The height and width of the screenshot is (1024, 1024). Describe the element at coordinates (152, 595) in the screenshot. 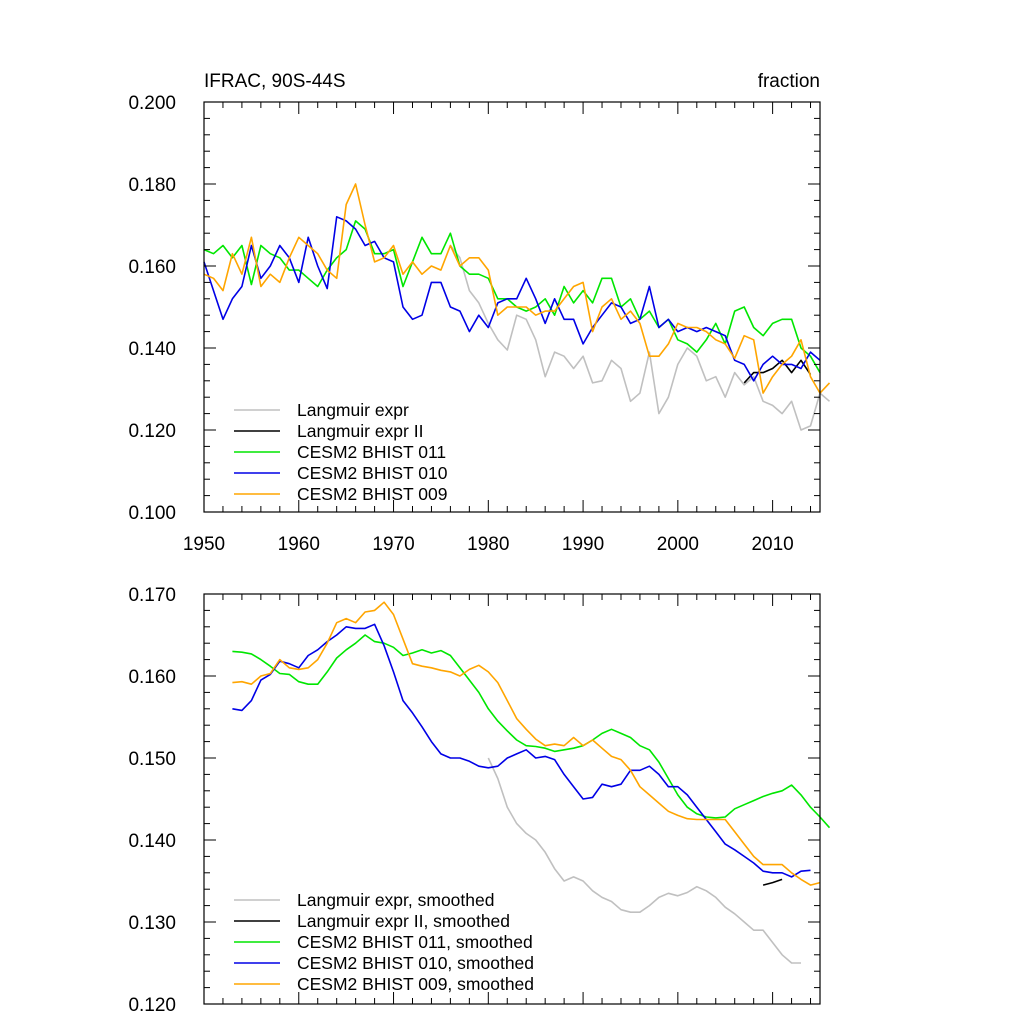

I see `bottom-y-tick-label: 0.170` at that location.